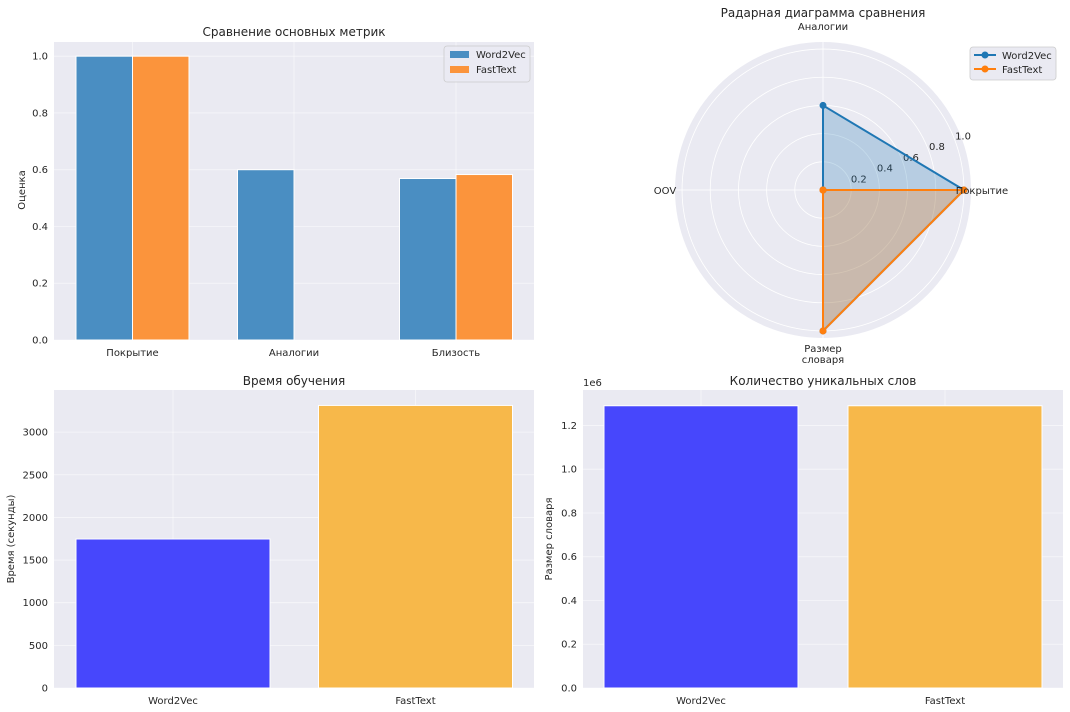 The height and width of the screenshot is (712, 1070). Describe the element at coordinates (294, 353) in the screenshot. I see `x-tick-label: Аналогии` at that location.